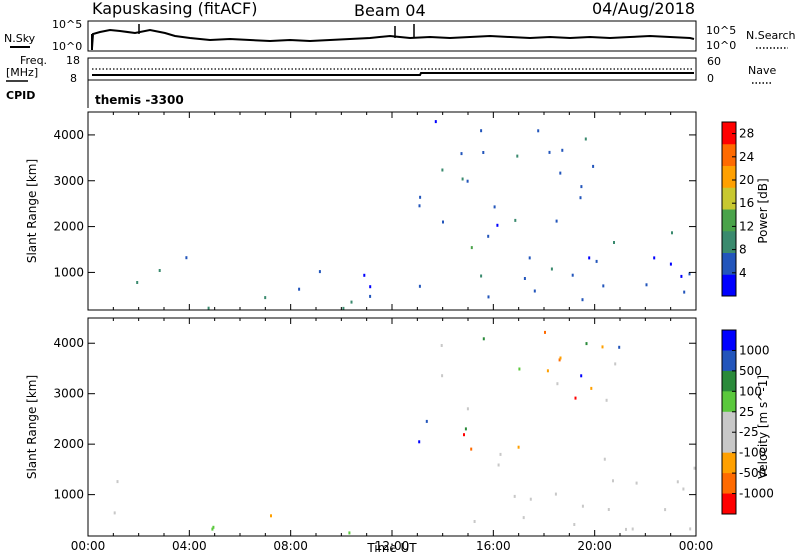 This screenshot has width=800, height=554. I want to click on power-colorbar-frame, so click(729, 209).